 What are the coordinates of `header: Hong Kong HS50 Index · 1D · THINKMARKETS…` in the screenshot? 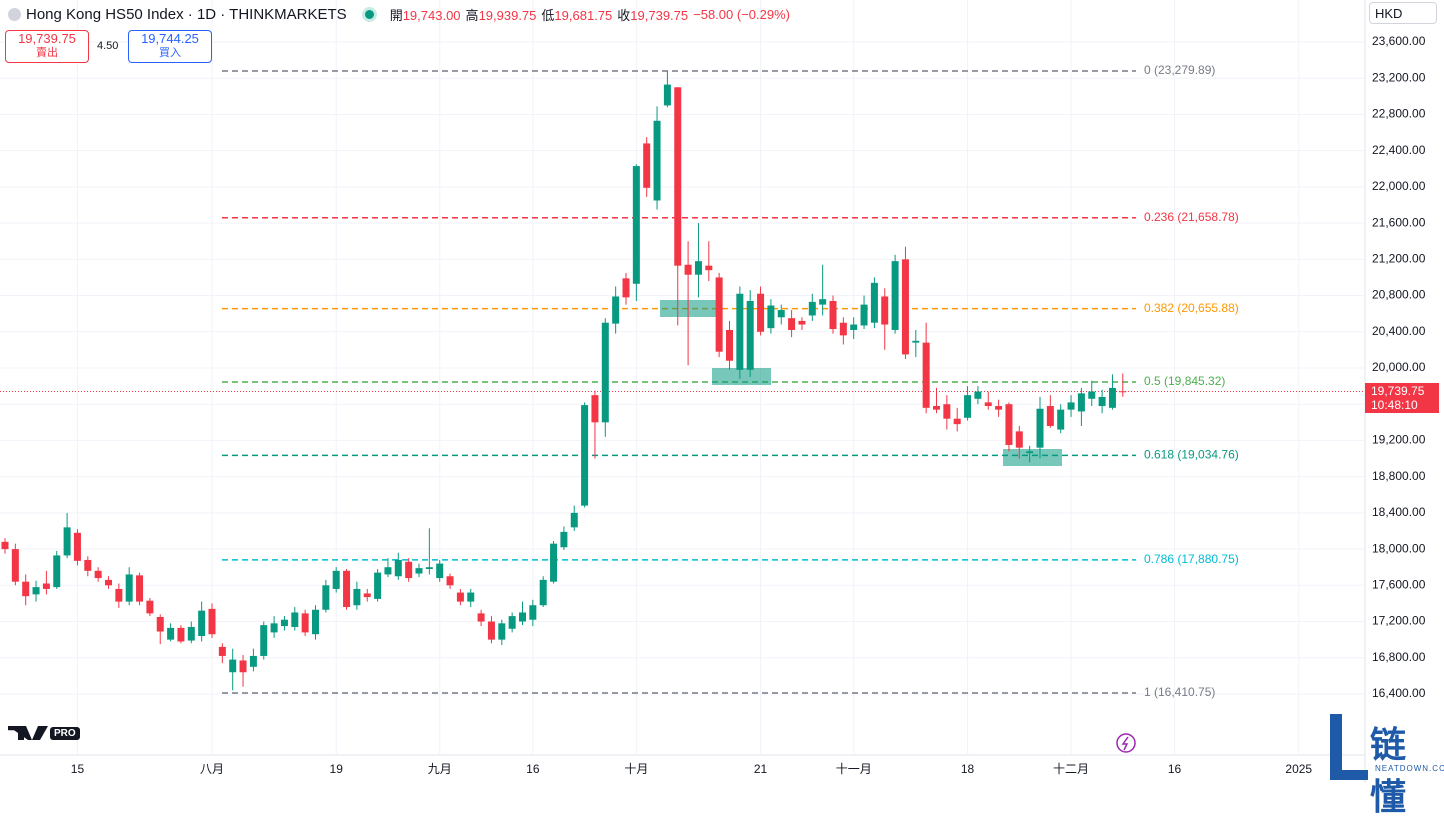 It's located at (401, 14).